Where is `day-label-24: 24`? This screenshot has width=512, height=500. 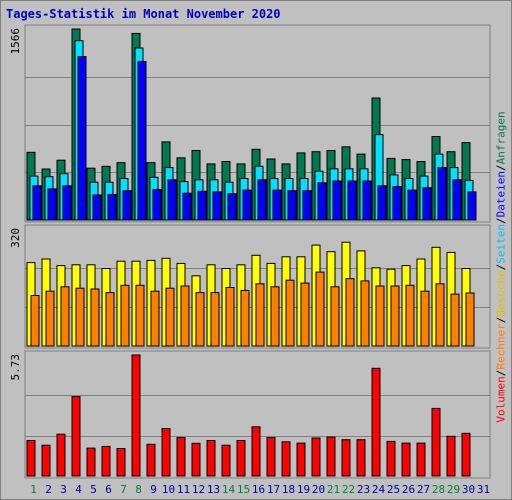 day-label-24: 24 is located at coordinates (379, 489).